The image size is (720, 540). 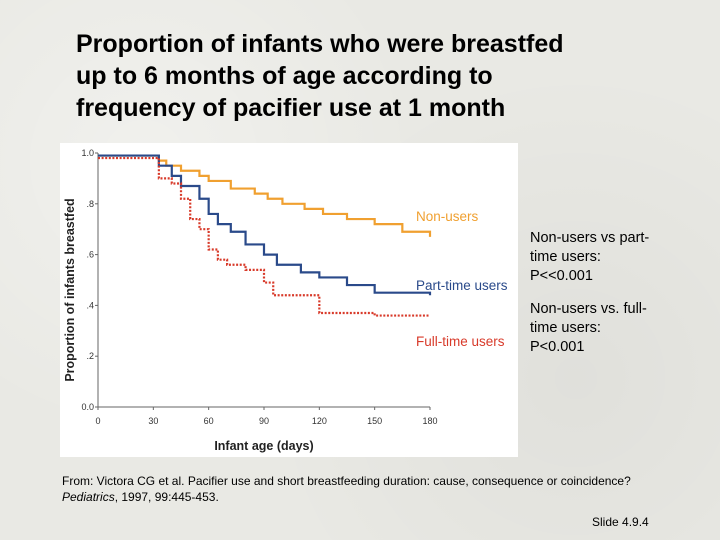 What do you see at coordinates (462, 285) in the screenshot?
I see `series-label: Part-time users` at bounding box center [462, 285].